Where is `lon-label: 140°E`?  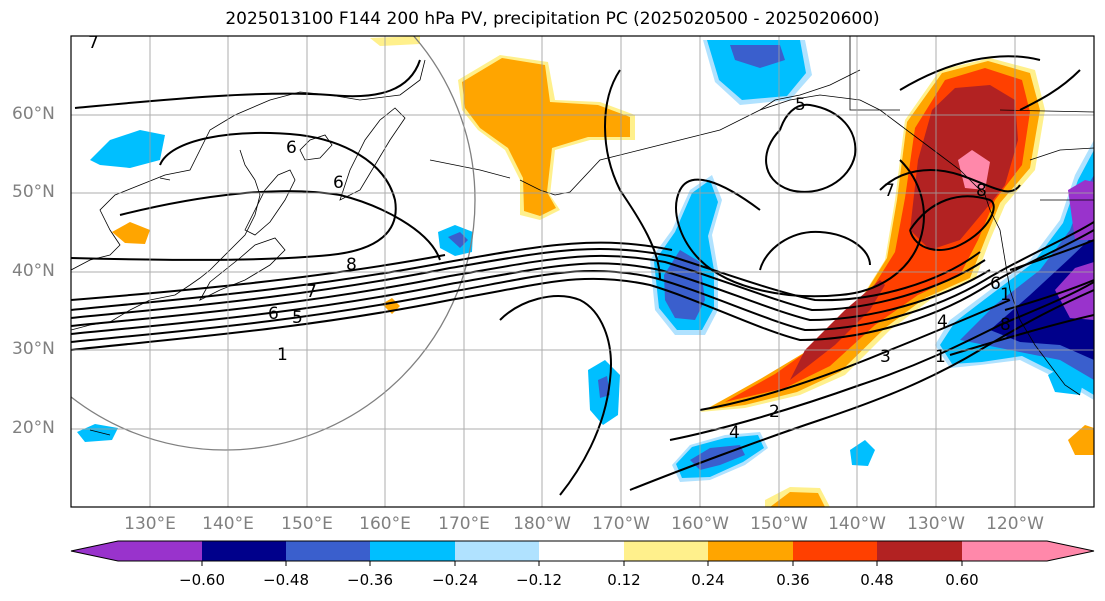
lon-label: 140°E is located at coordinates (228, 524).